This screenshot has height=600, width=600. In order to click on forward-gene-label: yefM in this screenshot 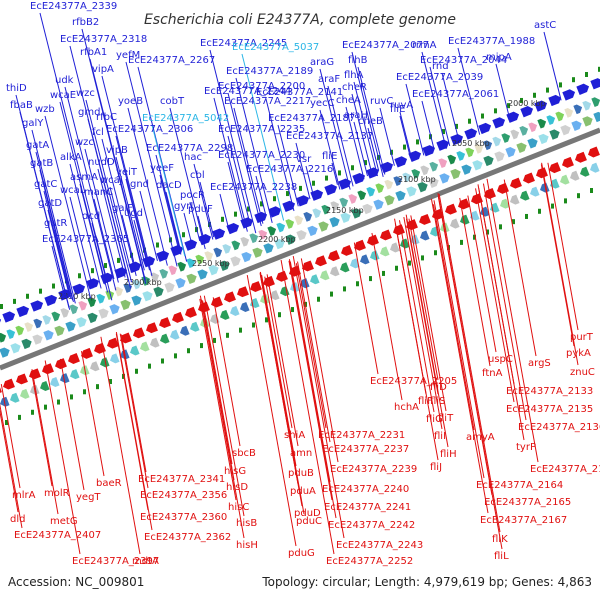, I will do `click(128, 55)`.